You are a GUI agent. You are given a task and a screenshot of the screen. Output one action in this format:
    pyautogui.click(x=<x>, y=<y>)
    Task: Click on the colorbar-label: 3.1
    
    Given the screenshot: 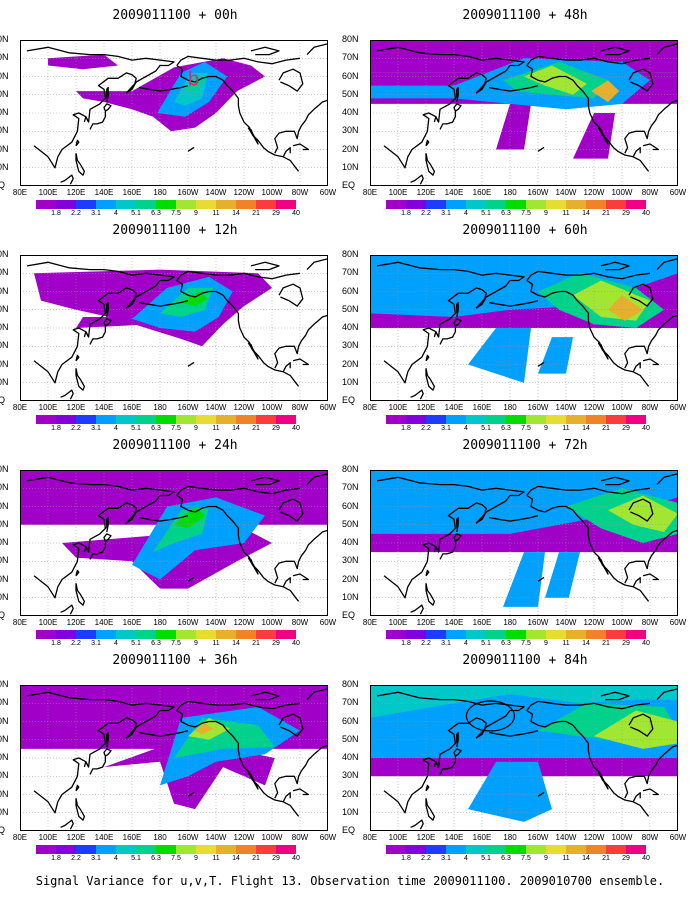 What is the action you would take?
    pyautogui.click(x=96, y=858)
    